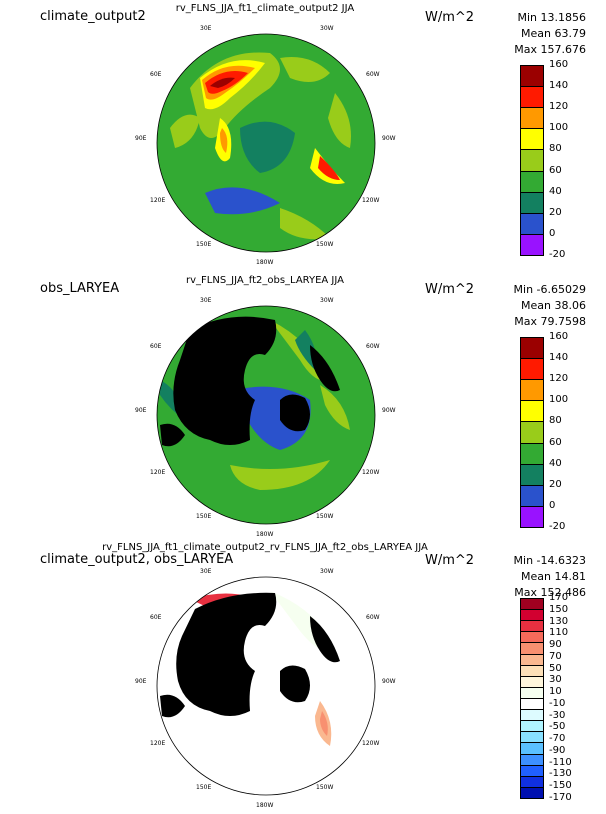 Image resolution: width=606 pixels, height=814 pixels. What do you see at coordinates (93, 16) in the screenshot?
I see `case-label: climate_output2` at bounding box center [93, 16].